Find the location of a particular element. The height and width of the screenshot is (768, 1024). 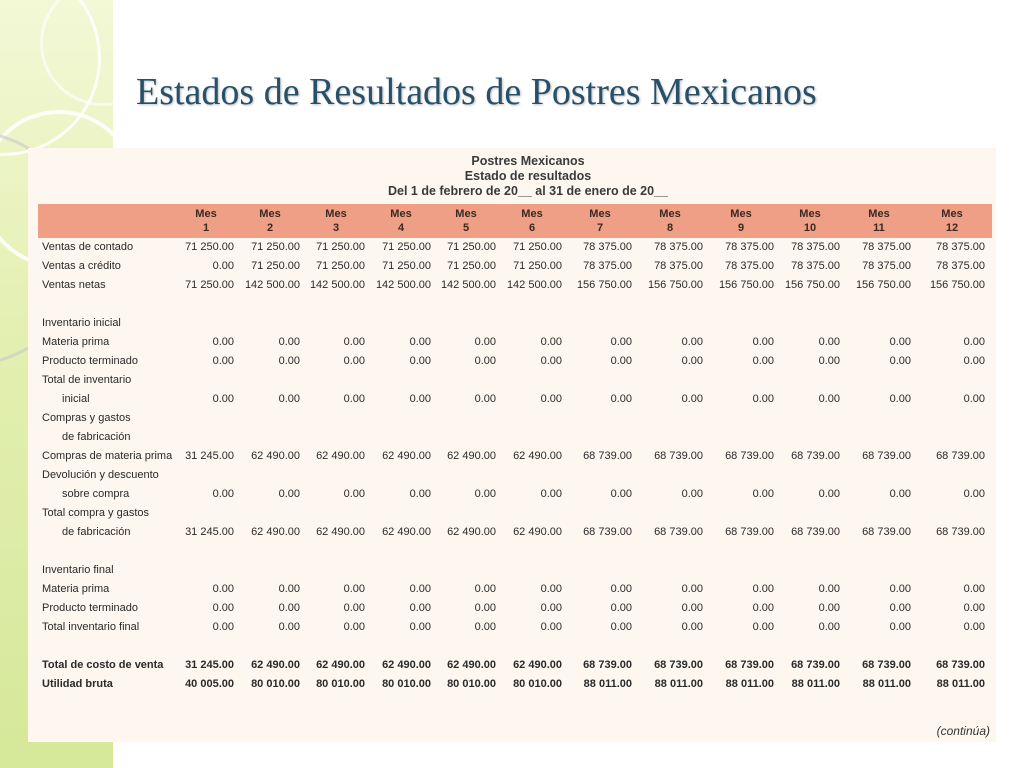

row-label: Ventas a crédito is located at coordinates (81, 266).